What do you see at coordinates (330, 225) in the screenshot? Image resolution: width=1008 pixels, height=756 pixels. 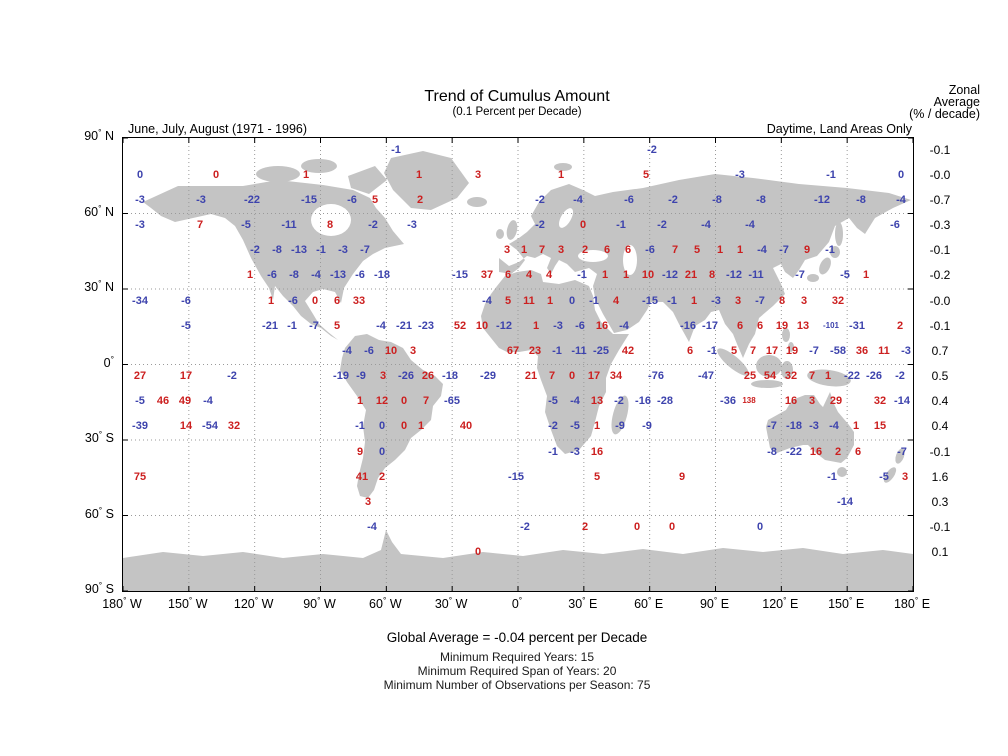 I see `trend-value: 8` at bounding box center [330, 225].